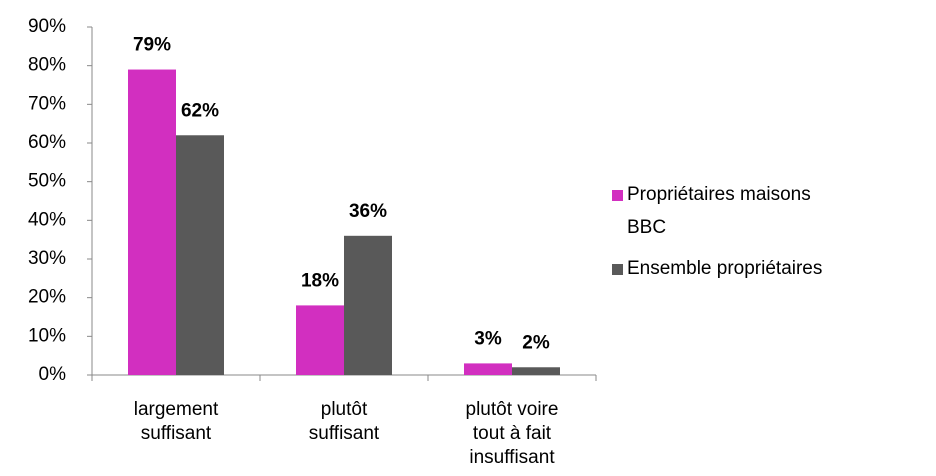  What do you see at coordinates (152, 45) in the screenshot?
I see `data-label: 79%` at bounding box center [152, 45].